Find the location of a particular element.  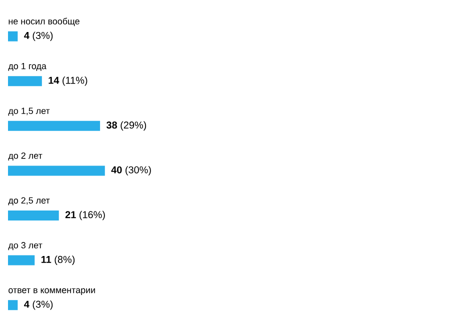

data-label: 21 (16%) is located at coordinates (85, 215).